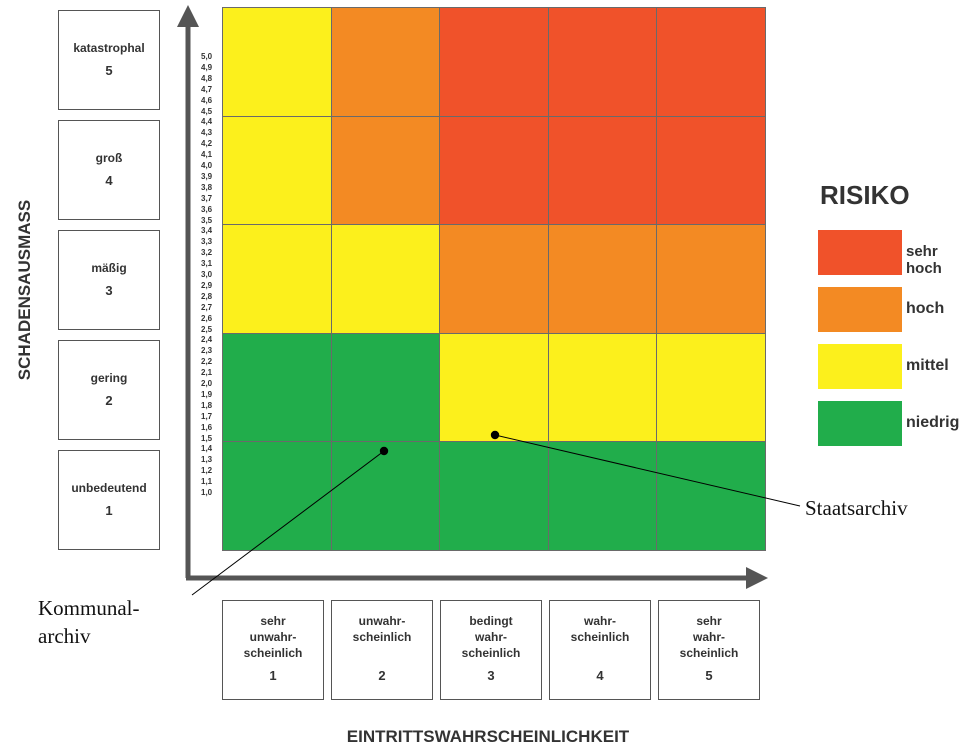 The height and width of the screenshot is (749, 970). I want to click on y-tick-label: 3,0, so click(207, 274).